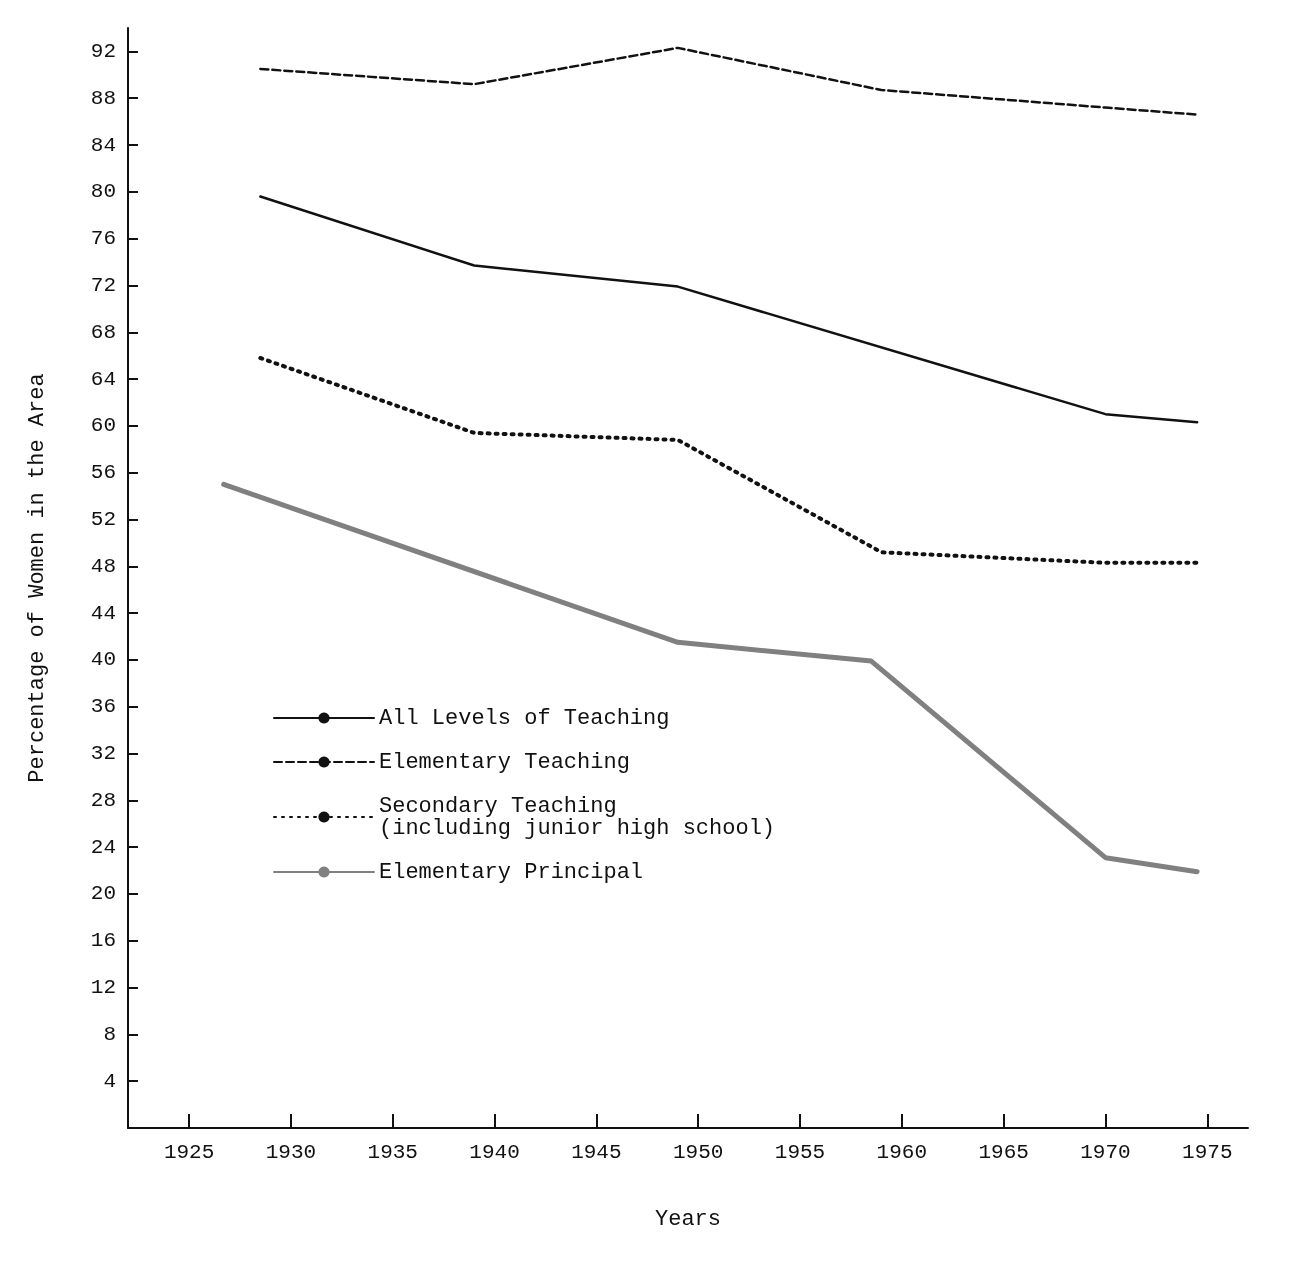  Describe the element at coordinates (577, 817) in the screenshot. I see `legend-label: Secondary Teaching (including junior high school)` at that location.